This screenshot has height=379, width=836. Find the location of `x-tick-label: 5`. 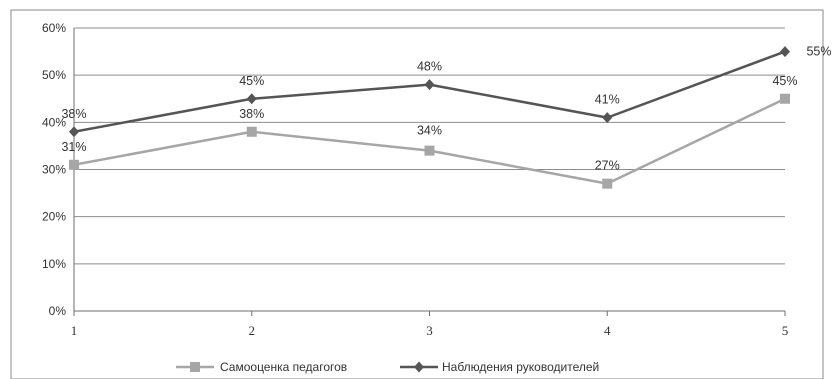

x-tick-label: 5 is located at coordinates (785, 330).